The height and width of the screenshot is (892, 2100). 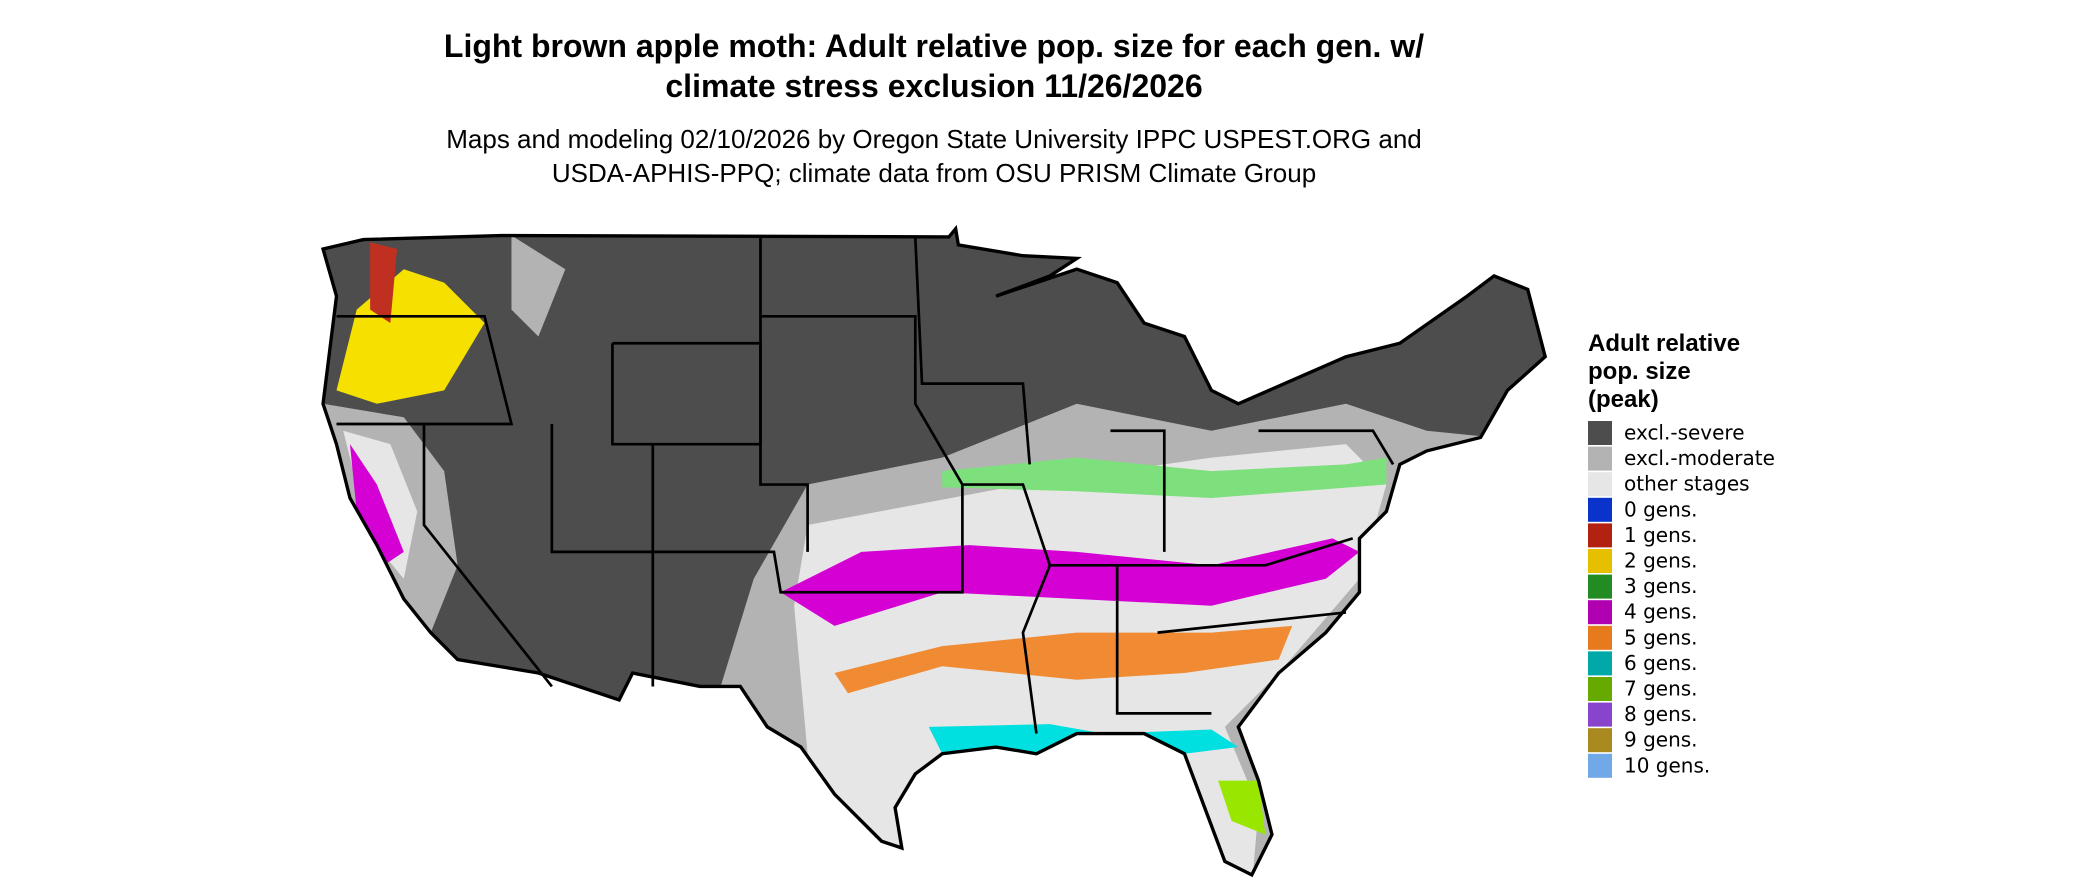 I want to click on legend-title: (peak), so click(x=1623, y=399).